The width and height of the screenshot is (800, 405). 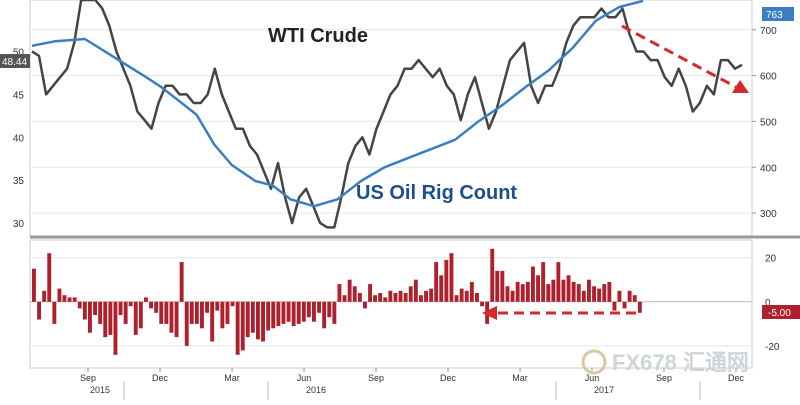 I want to click on fx678-watermark: FX678 汇通网, so click(x=665, y=362).